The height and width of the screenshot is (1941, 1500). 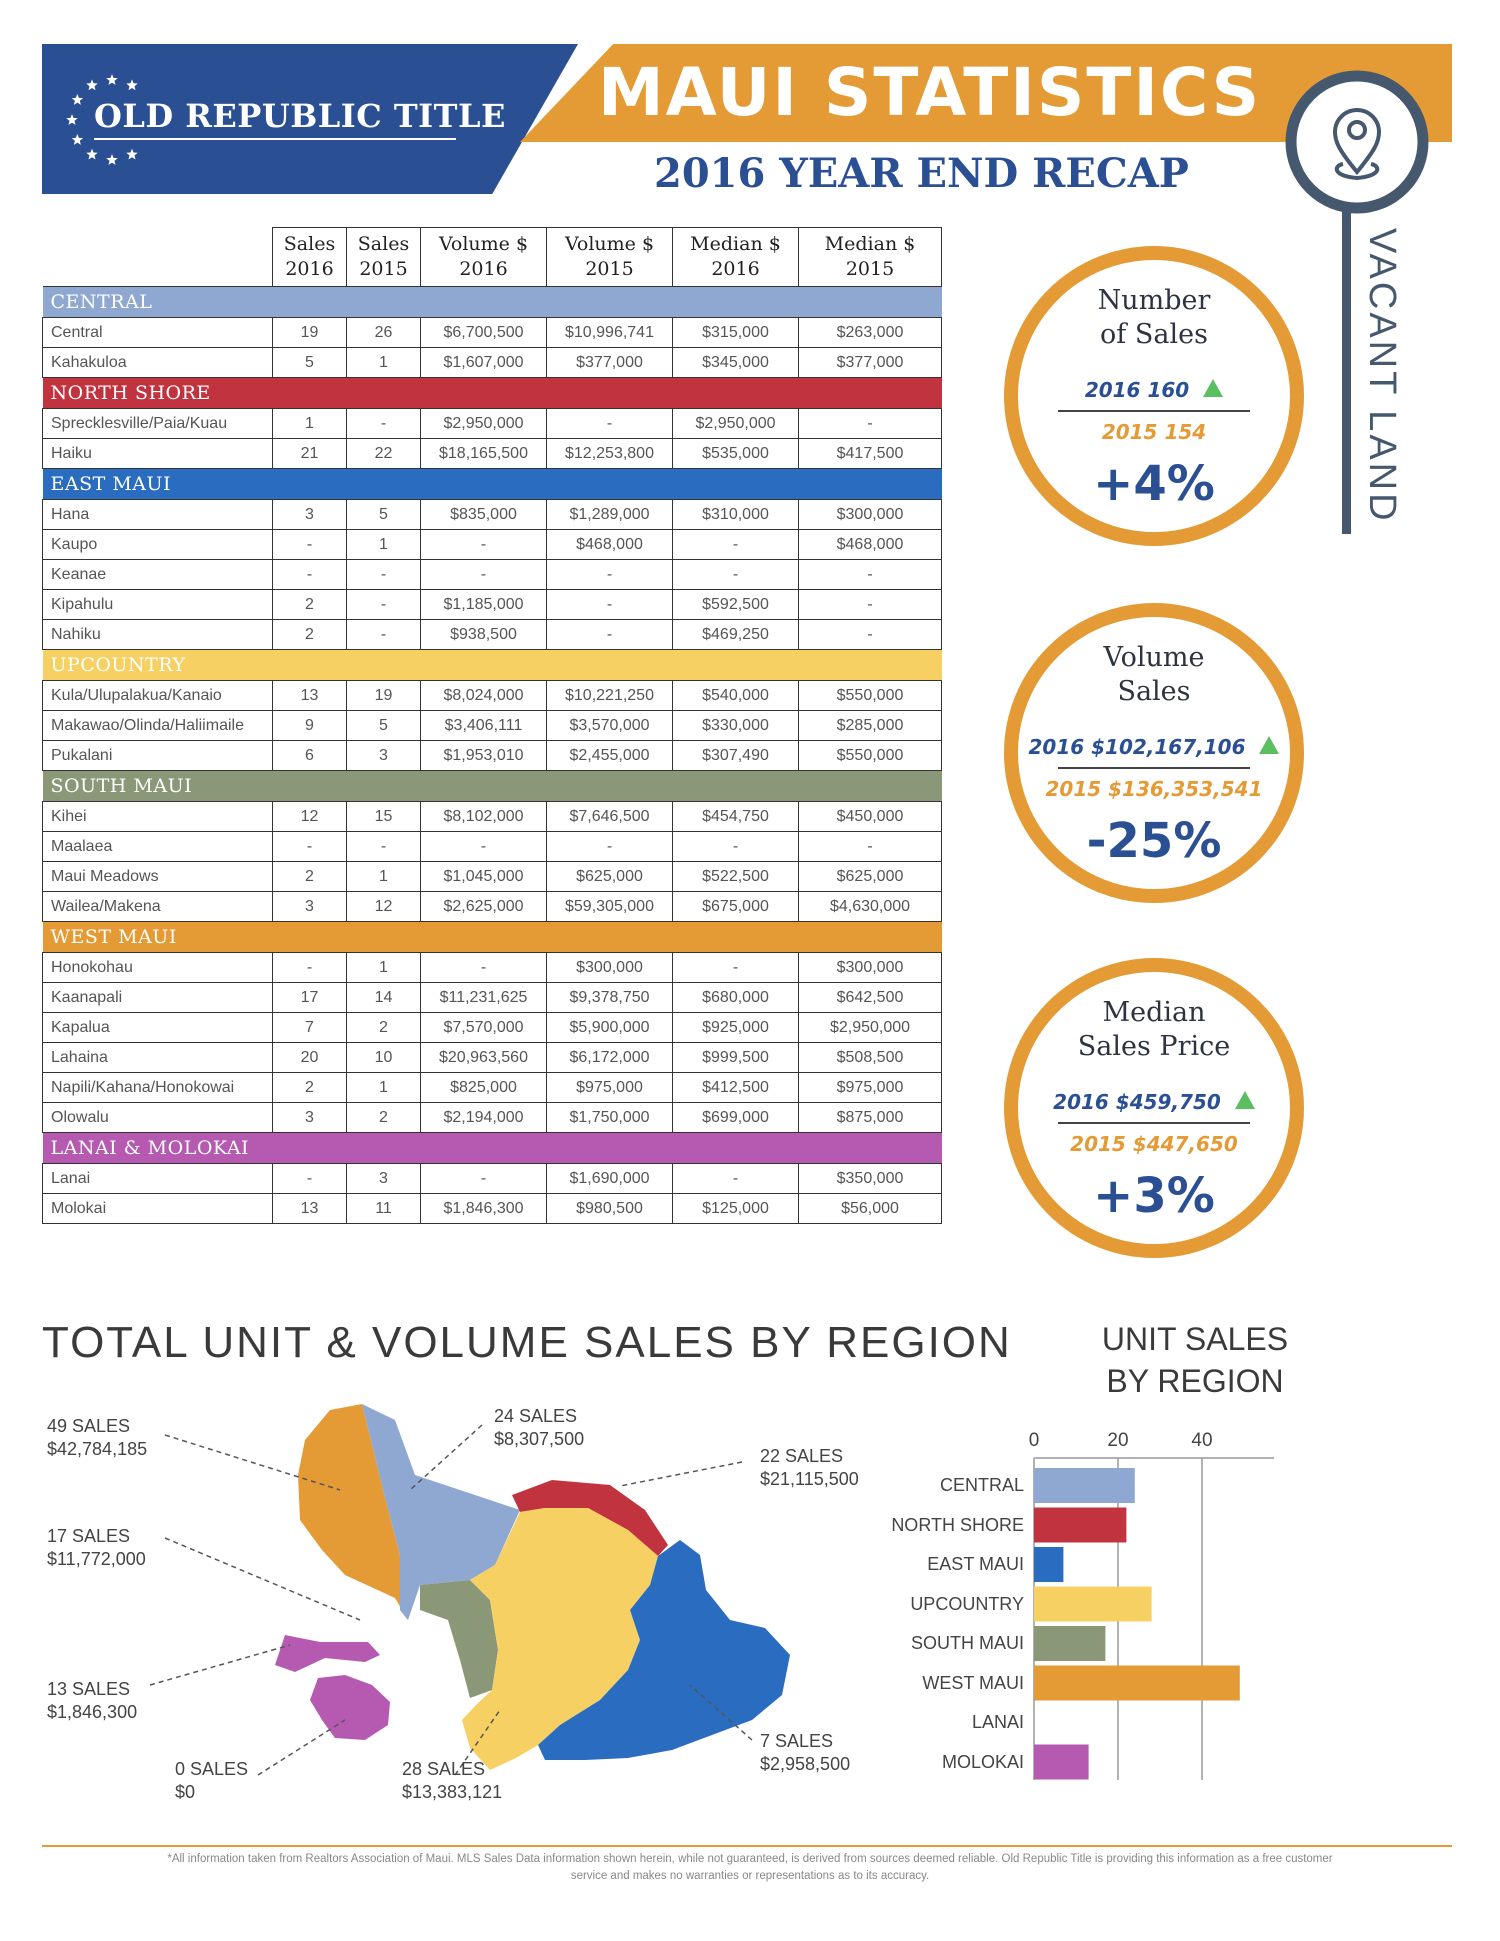 What do you see at coordinates (967, 1603) in the screenshot?
I see `category-label: UPCOUNTRY` at bounding box center [967, 1603].